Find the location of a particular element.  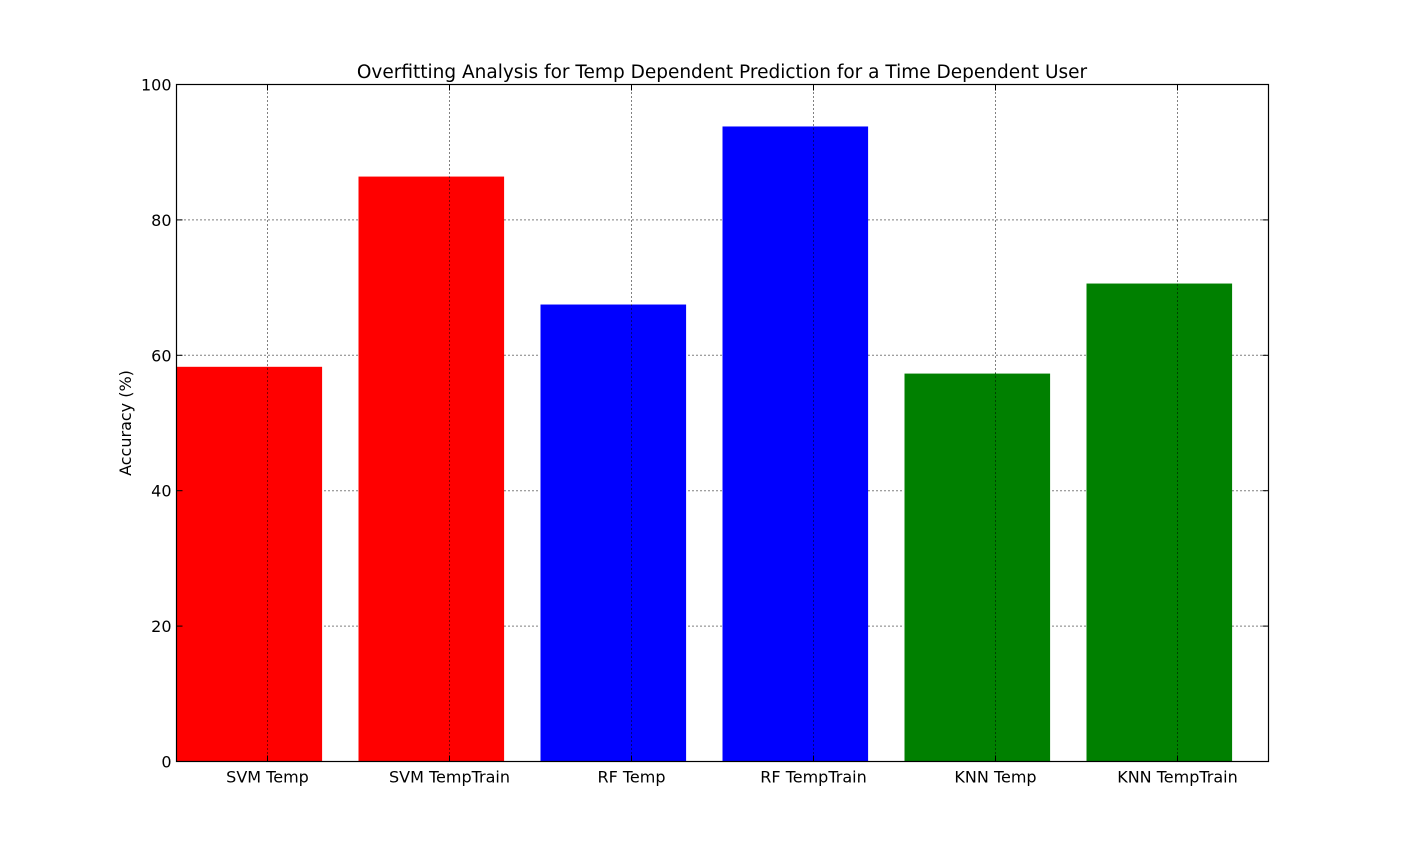

x-tick-label: KNN Temp is located at coordinates (995, 777).